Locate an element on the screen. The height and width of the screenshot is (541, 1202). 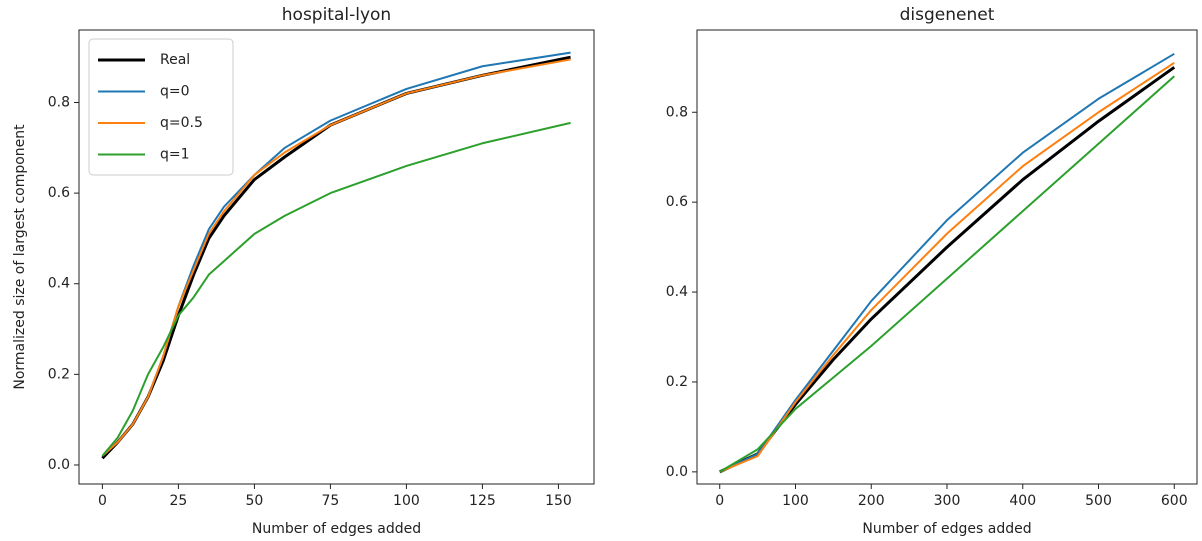
legend-label: q=1 is located at coordinates (175, 155).